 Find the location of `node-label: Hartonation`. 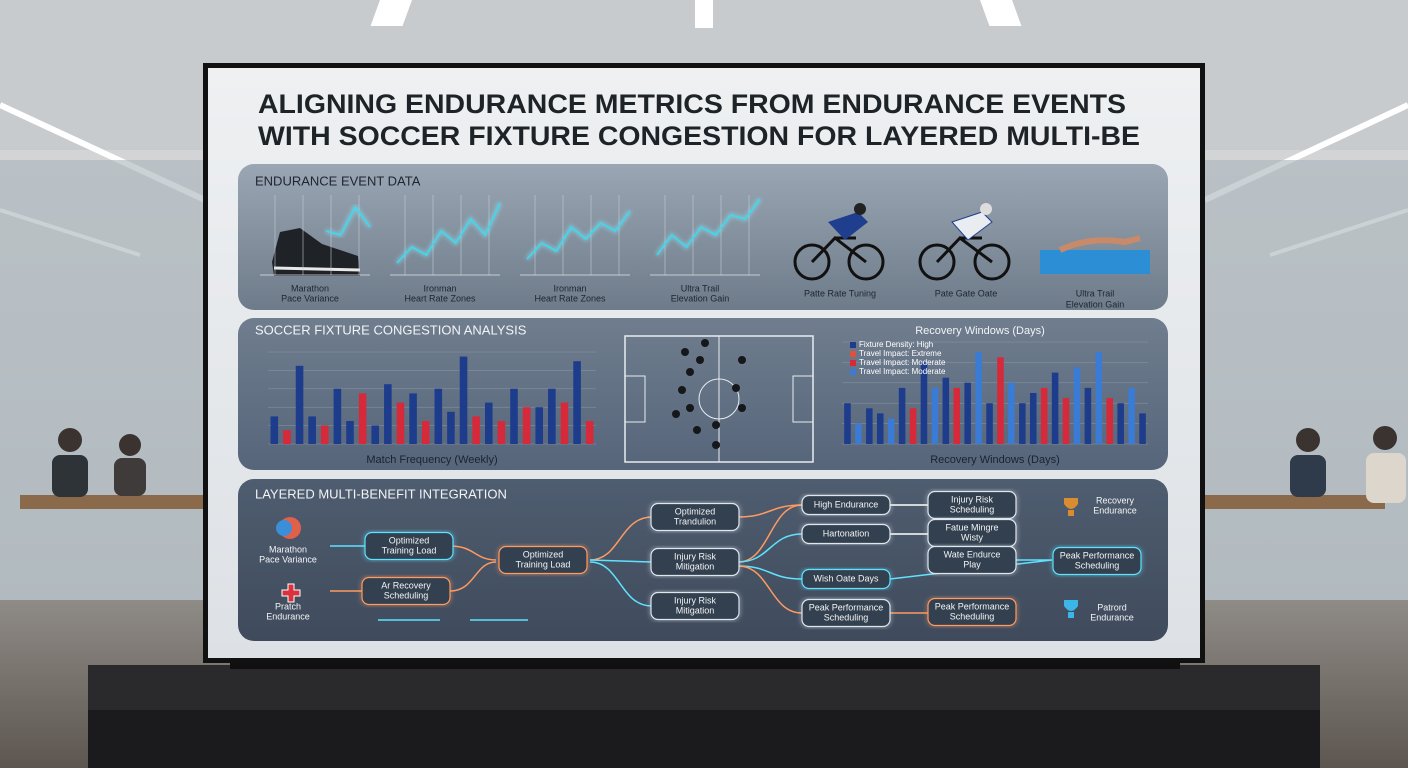

node-label: Hartonation is located at coordinates (846, 533).